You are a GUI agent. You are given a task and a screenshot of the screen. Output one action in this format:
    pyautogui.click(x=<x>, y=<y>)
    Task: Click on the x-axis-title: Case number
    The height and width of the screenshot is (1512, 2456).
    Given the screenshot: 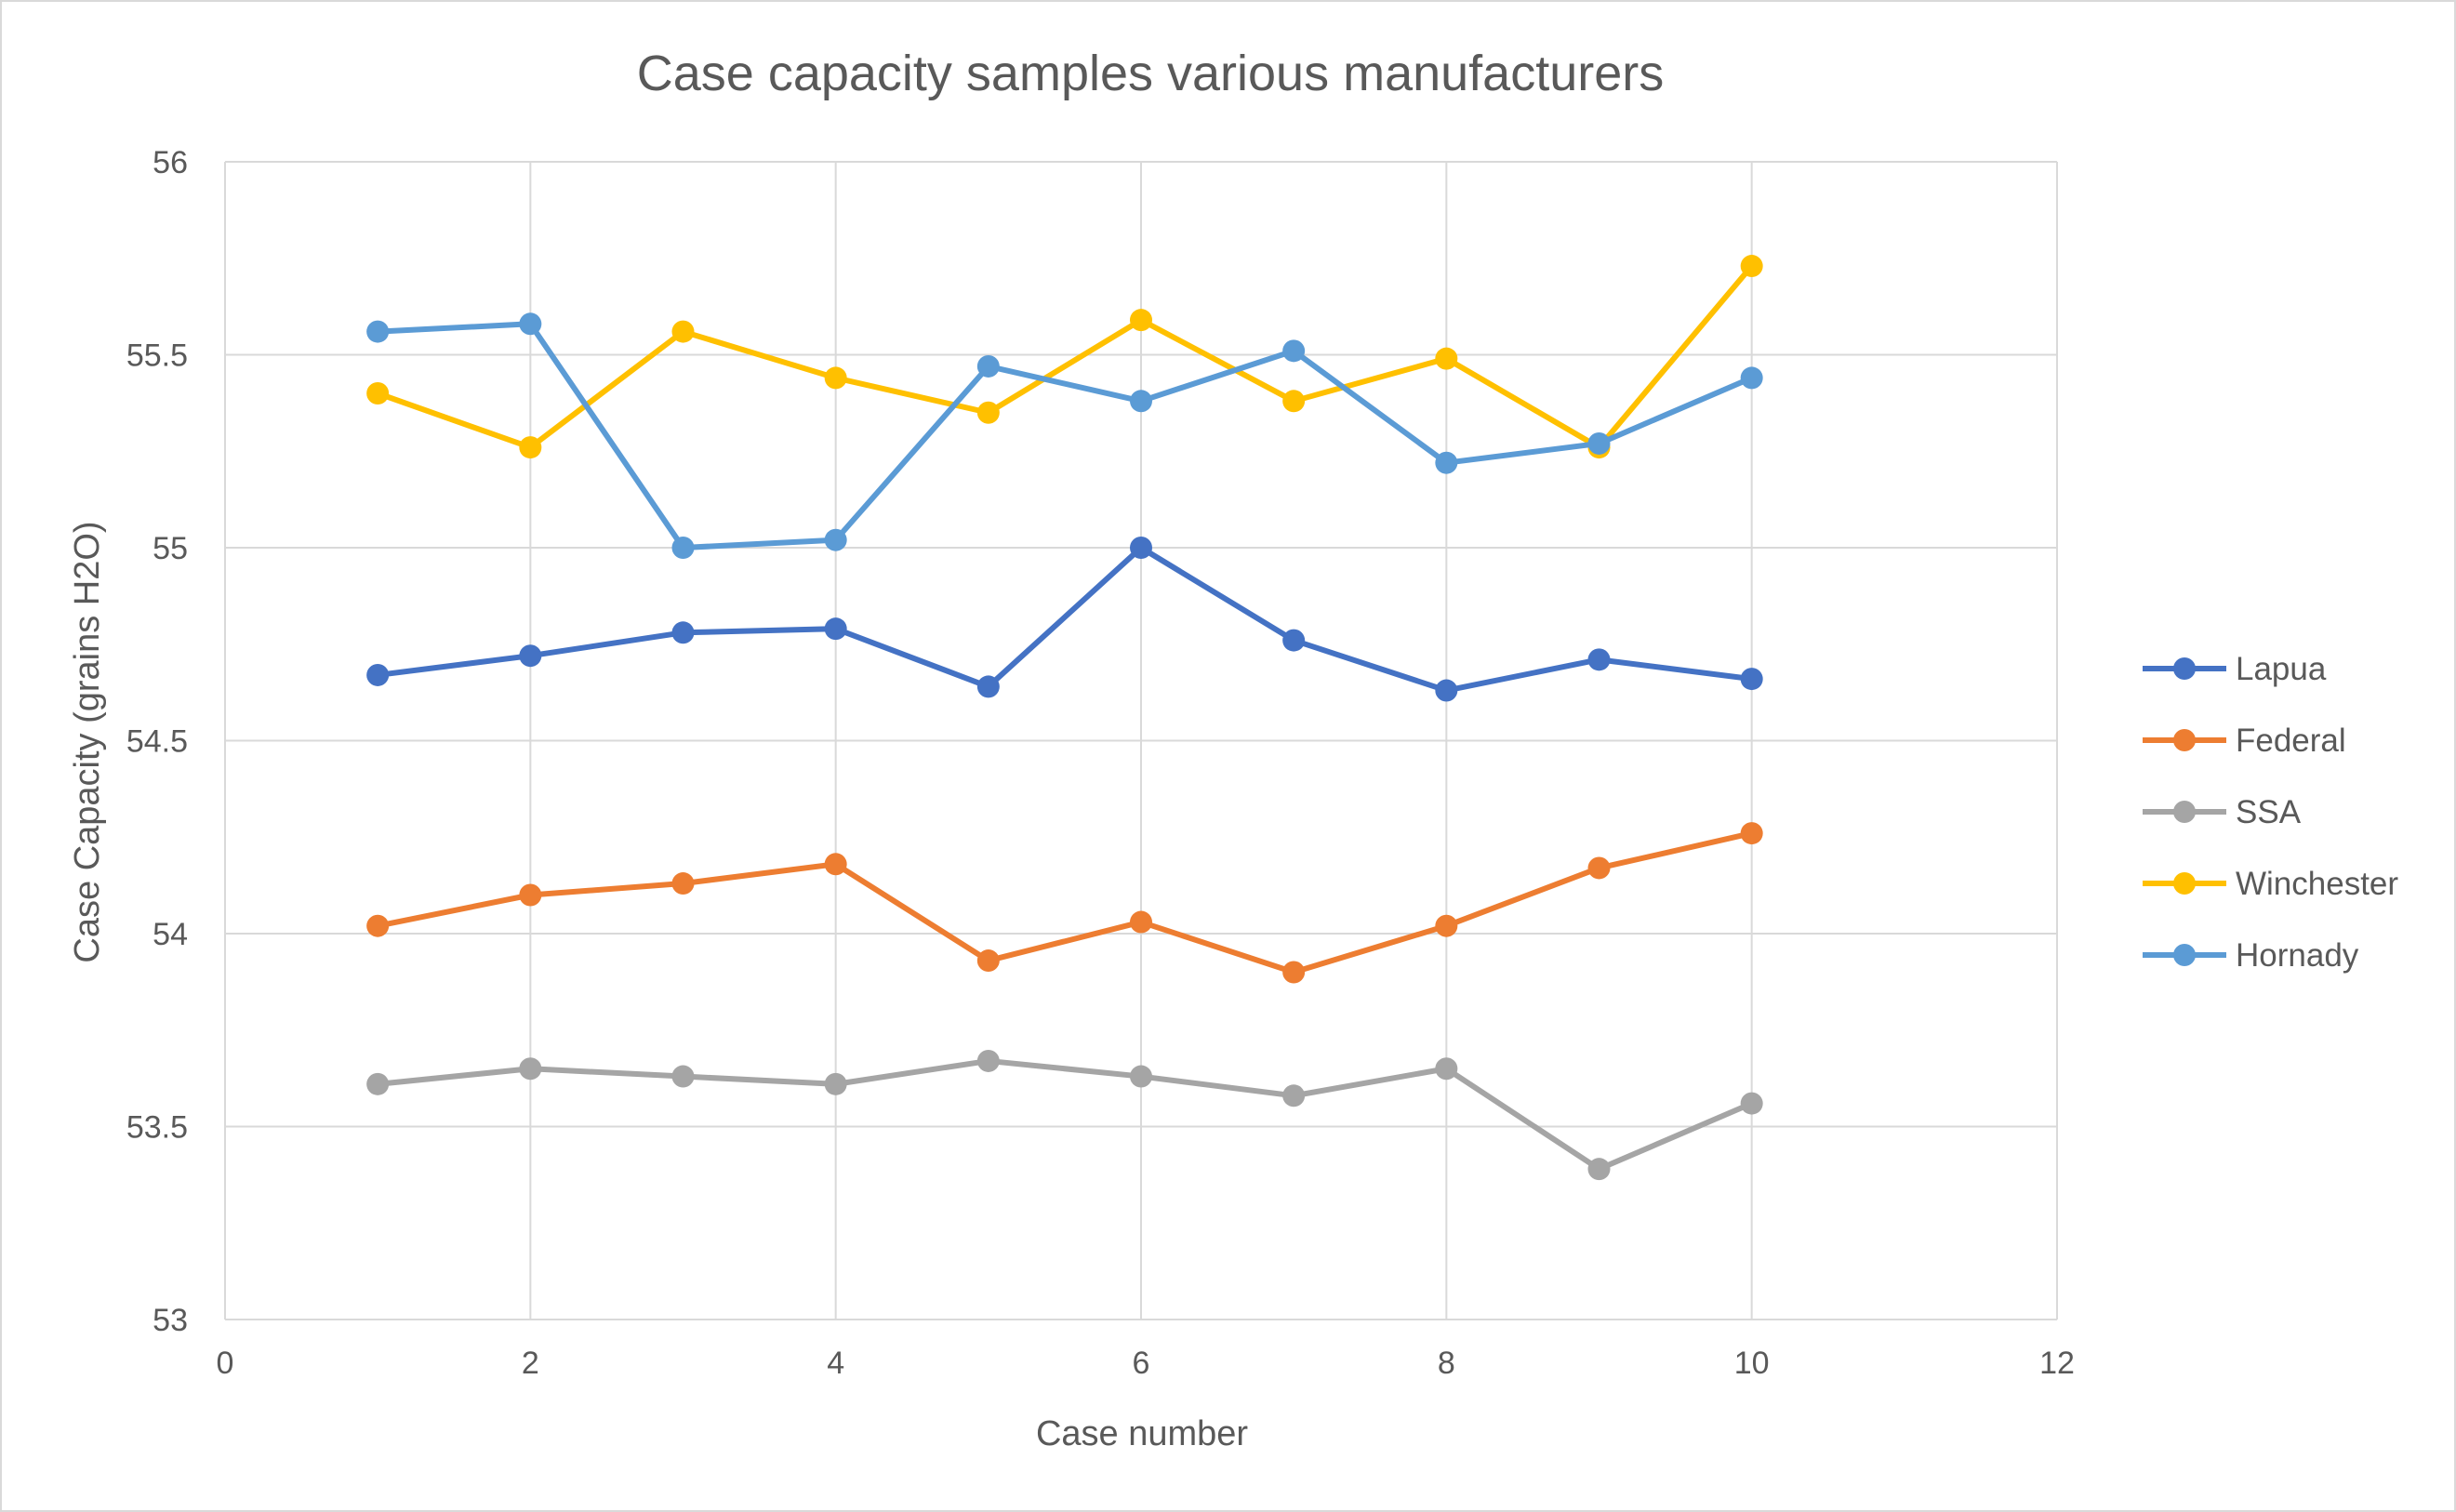 What is the action you would take?
    pyautogui.click(x=1142, y=1433)
    